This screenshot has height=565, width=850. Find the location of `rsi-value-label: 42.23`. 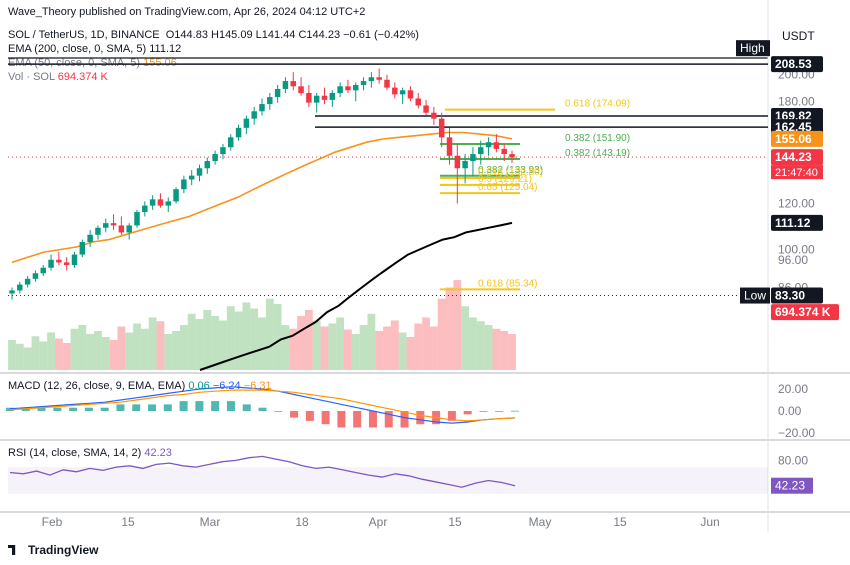

rsi-value-label: 42.23 is located at coordinates (790, 486).